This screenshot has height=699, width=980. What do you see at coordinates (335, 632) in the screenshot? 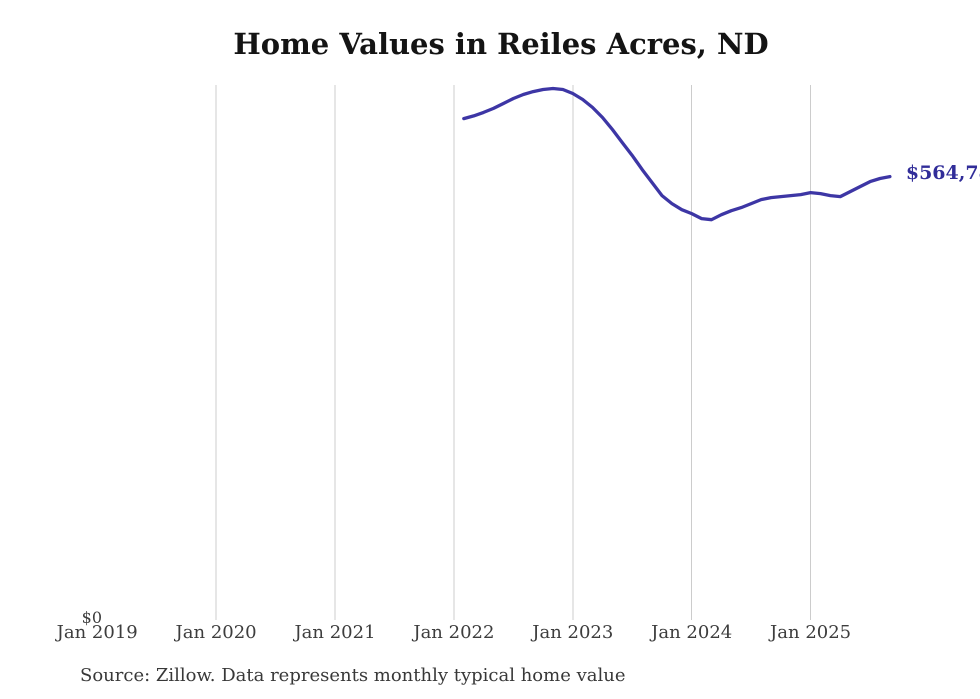
I see `x-axis-label: Jan 2021` at bounding box center [335, 632].